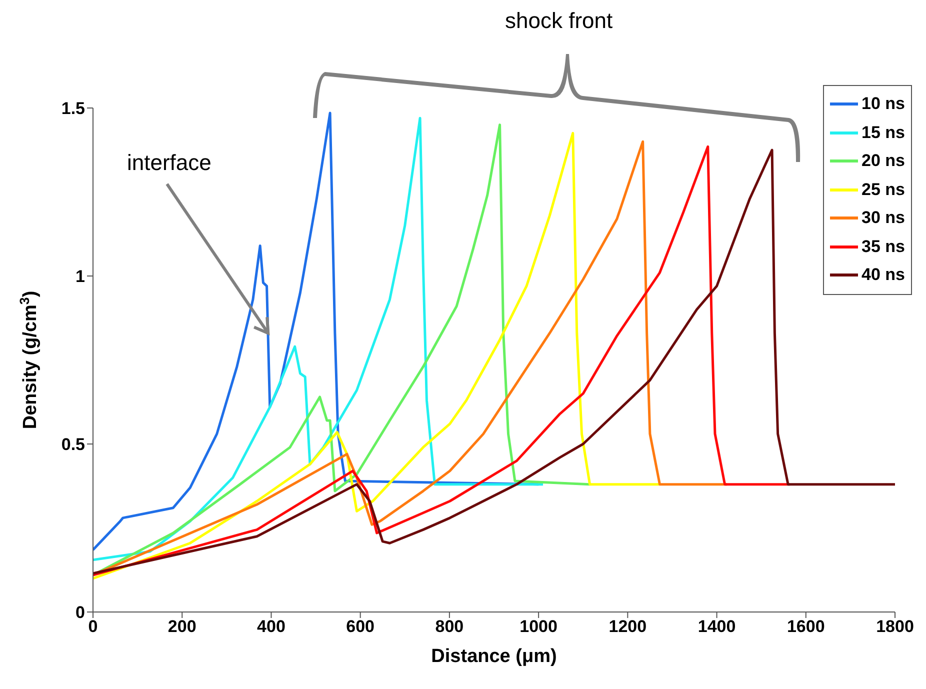 The image size is (926, 689). I want to click on legend-label: 20 ns, so click(883, 161).